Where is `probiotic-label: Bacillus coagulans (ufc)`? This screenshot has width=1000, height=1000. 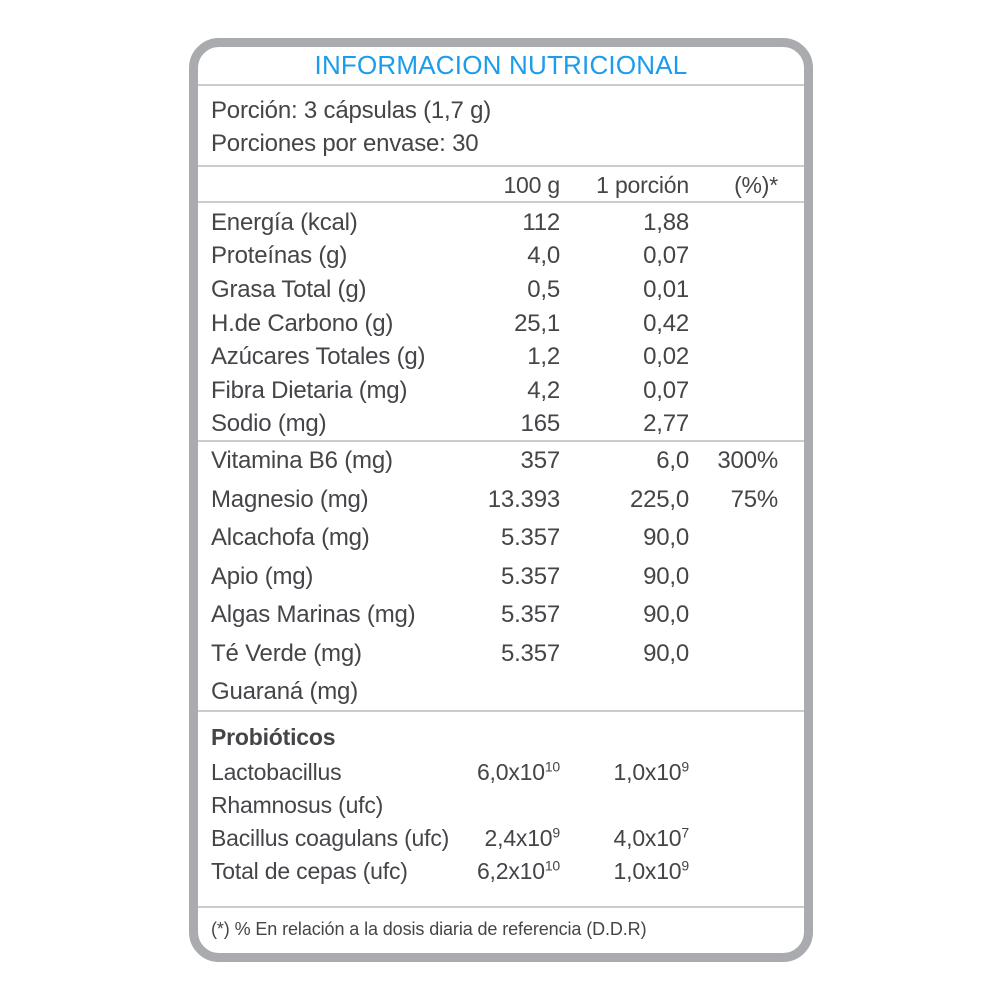
probiotic-label: Bacillus coagulans (ufc) is located at coordinates (330, 838).